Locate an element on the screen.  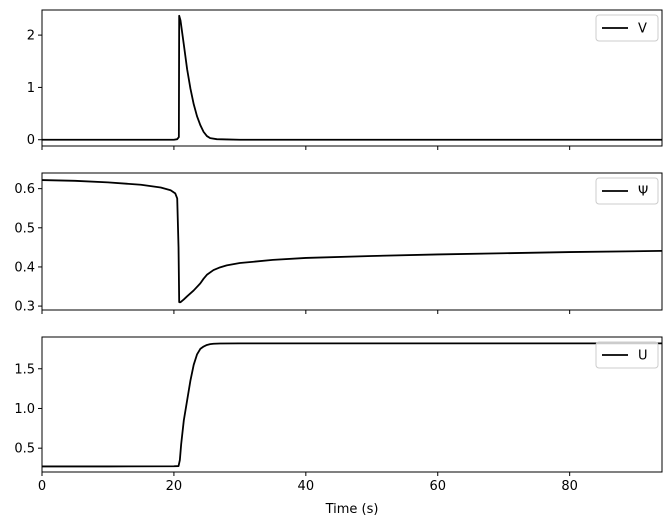
y-tick-label: 0.3 is located at coordinates (24, 307).